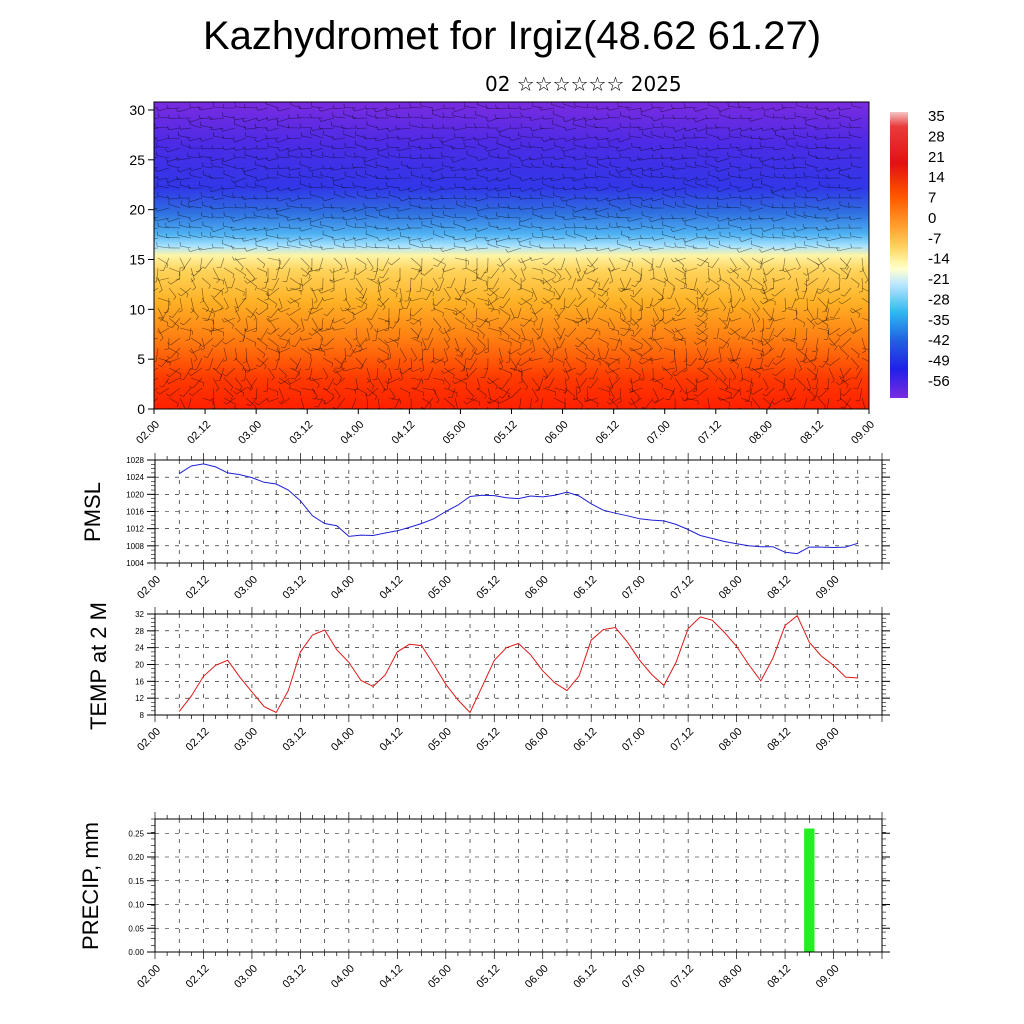  Describe the element at coordinates (682, 740) in the screenshot. I see `temp-x-tick-label: 07.12` at that location.